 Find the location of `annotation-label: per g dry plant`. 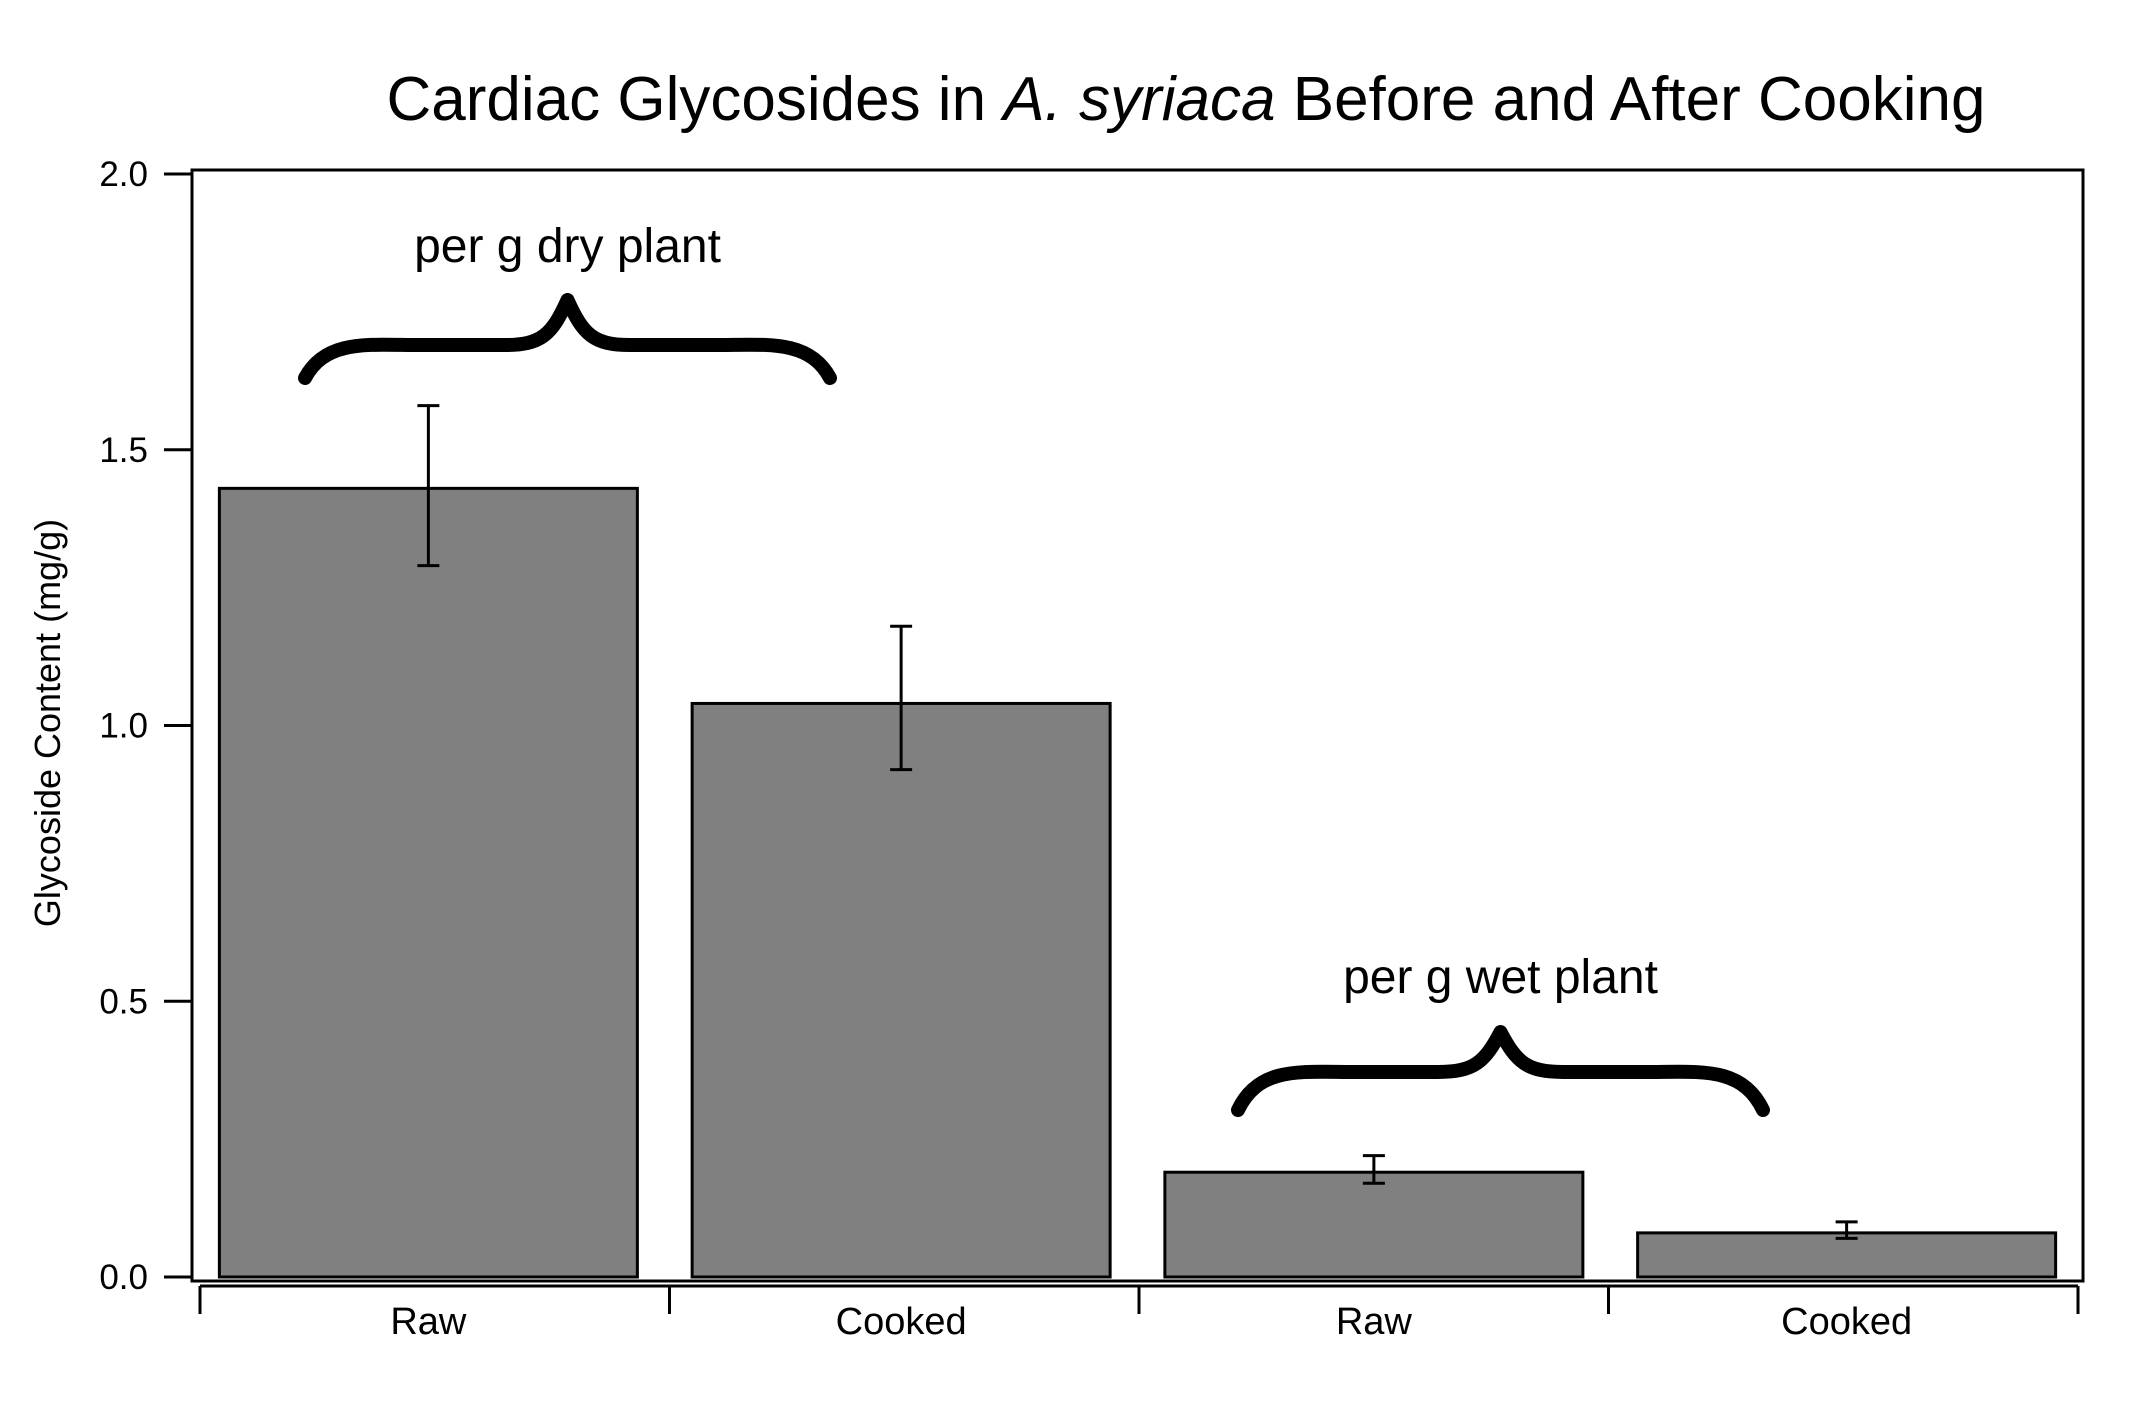

annotation-label: per g dry plant is located at coordinates (567, 246).